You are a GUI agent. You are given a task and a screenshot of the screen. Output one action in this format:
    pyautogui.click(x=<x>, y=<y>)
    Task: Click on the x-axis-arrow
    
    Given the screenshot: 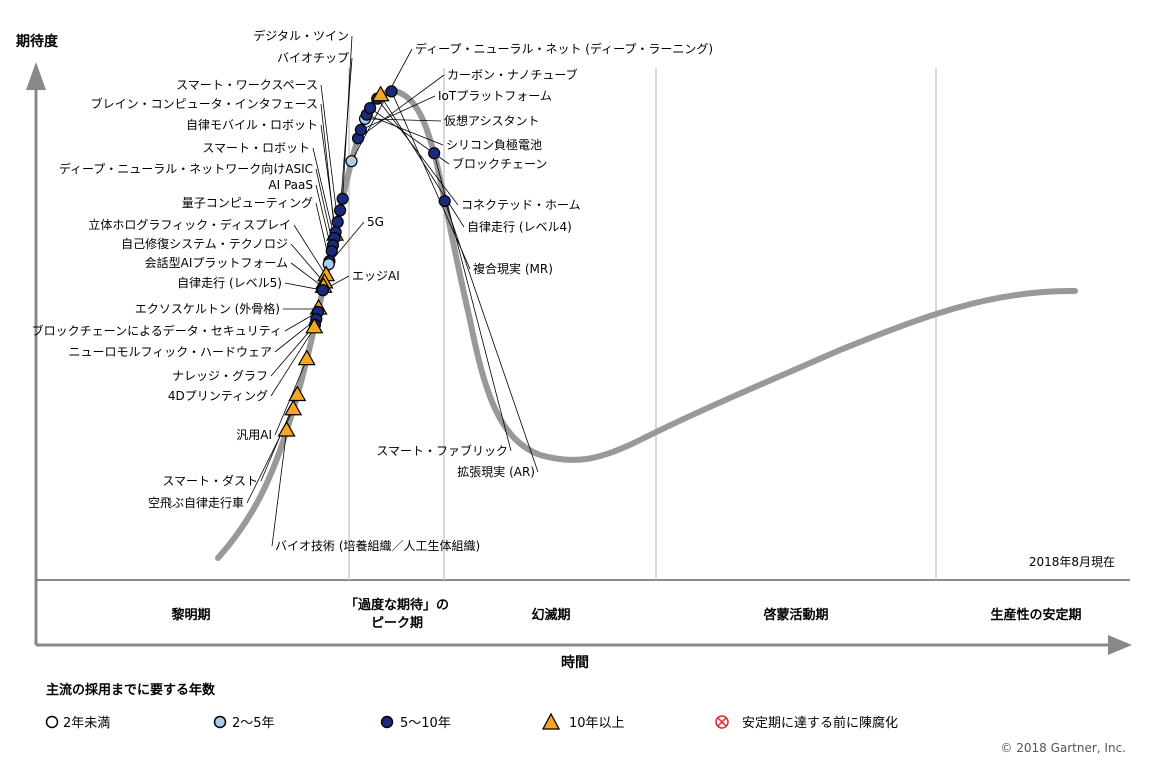 What is the action you would take?
    pyautogui.click(x=1120, y=645)
    